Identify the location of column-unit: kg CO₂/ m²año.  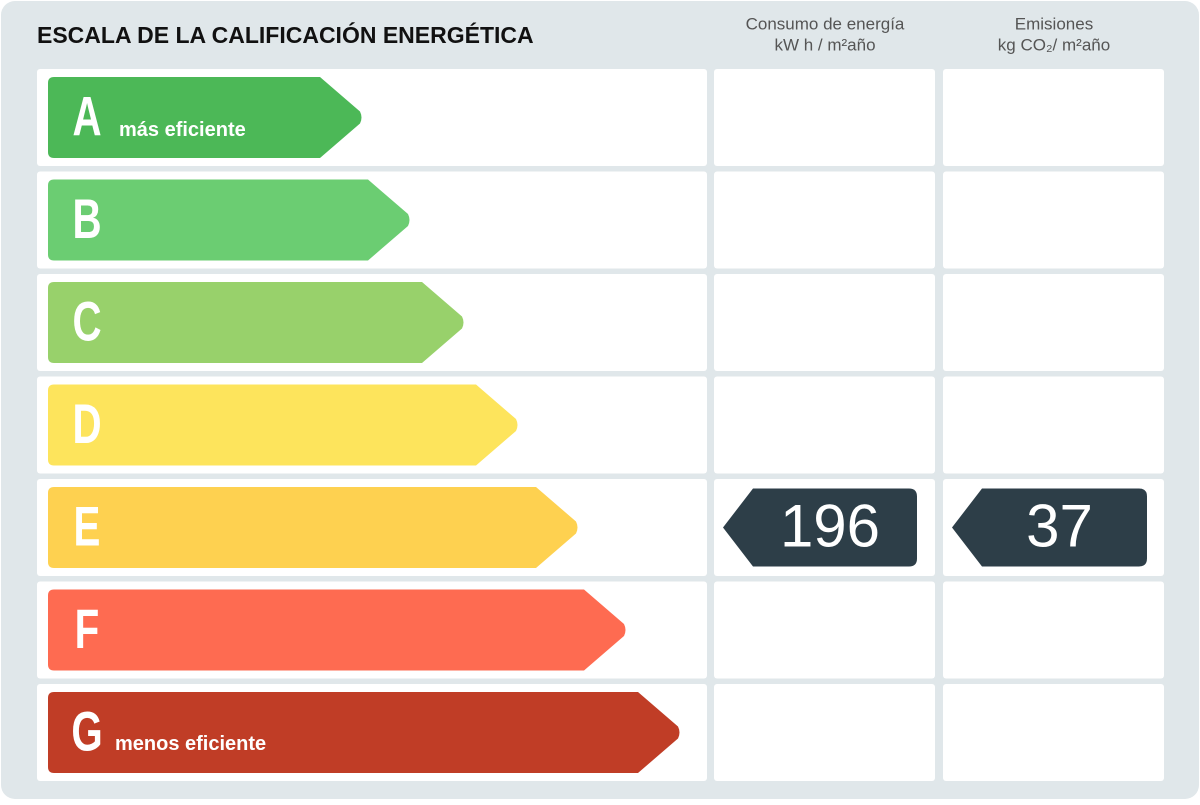
(1054, 44).